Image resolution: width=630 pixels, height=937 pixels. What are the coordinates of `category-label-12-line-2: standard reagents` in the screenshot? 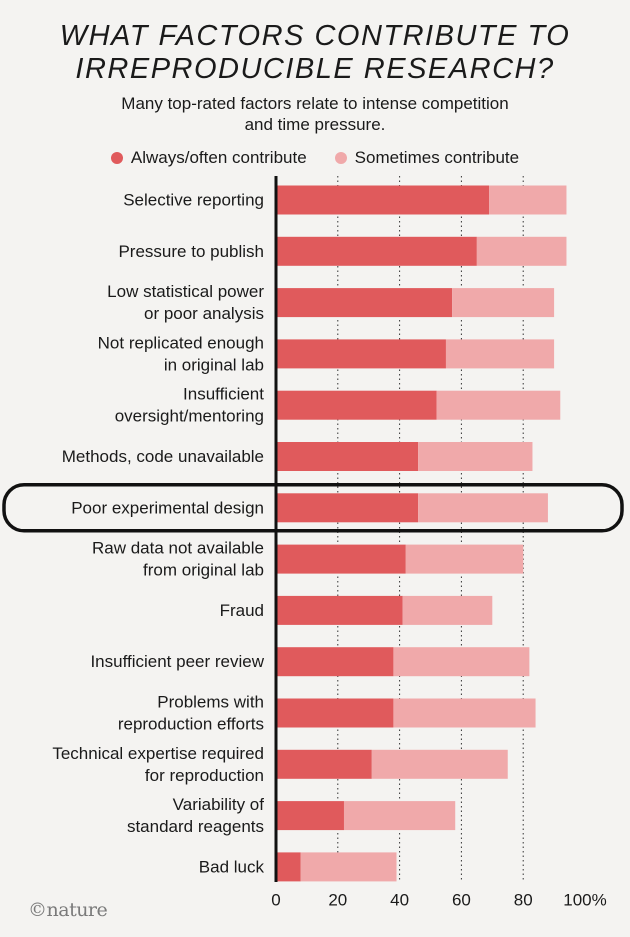 It's located at (195, 826).